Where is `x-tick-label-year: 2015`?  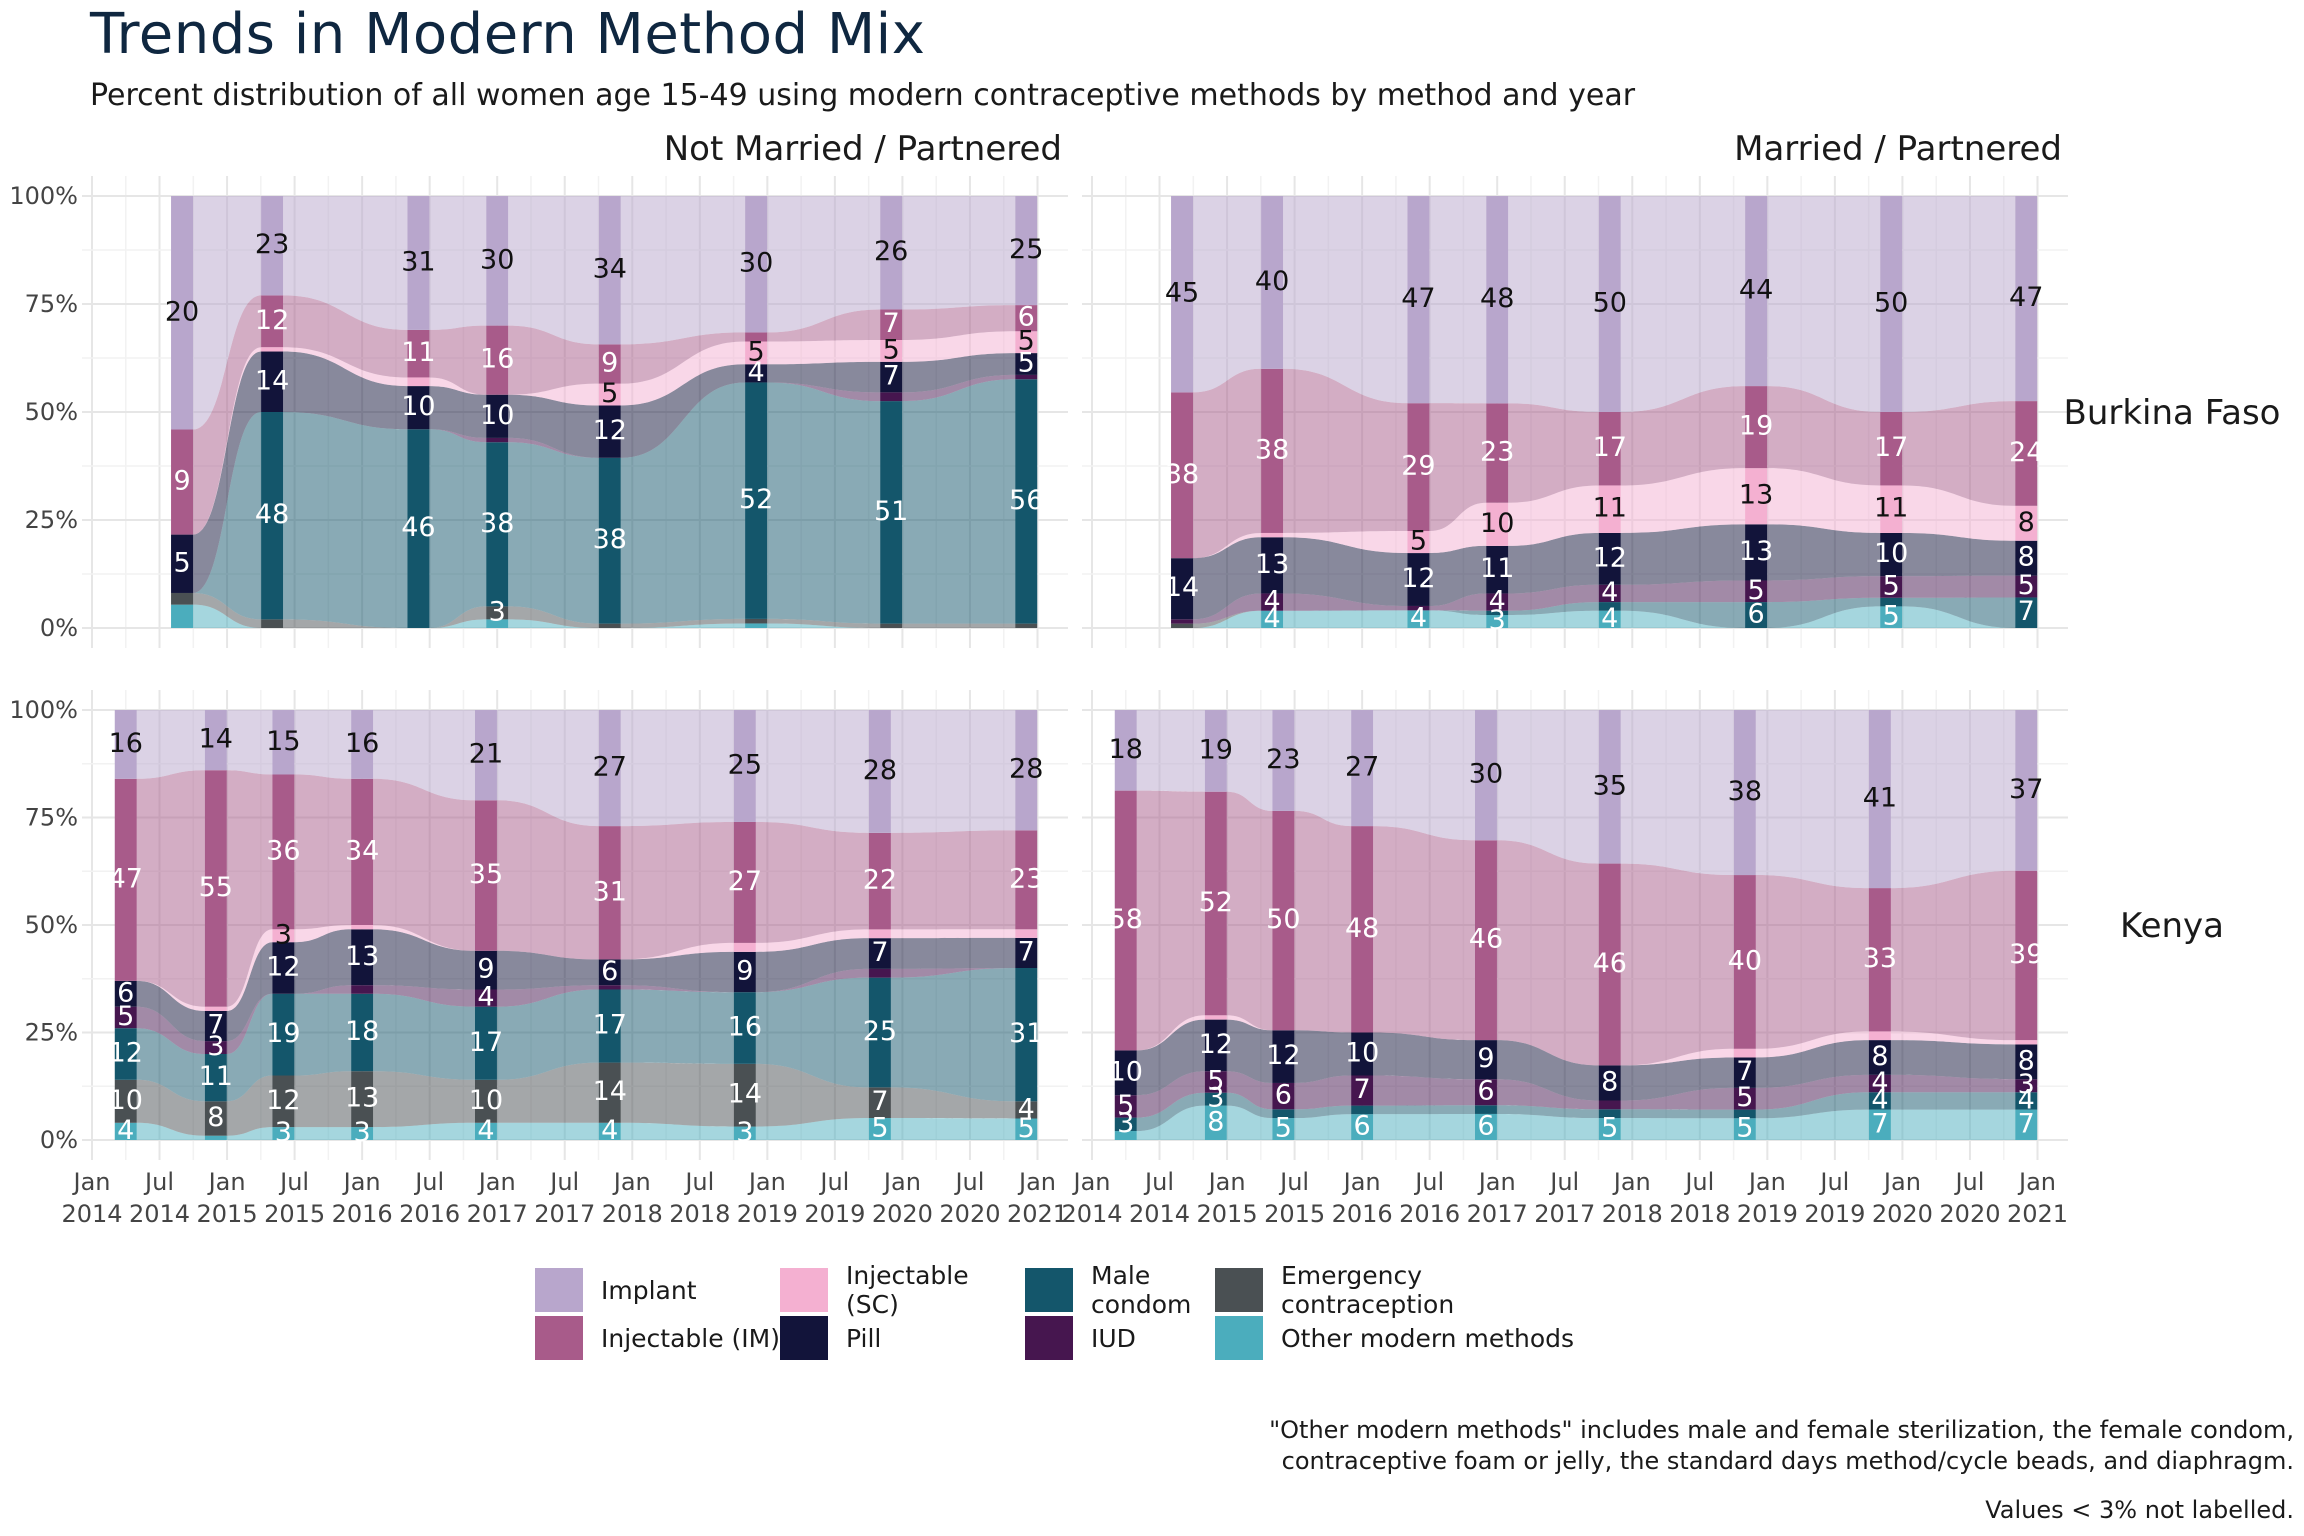
x-tick-label-year: 2015 is located at coordinates (227, 1214).